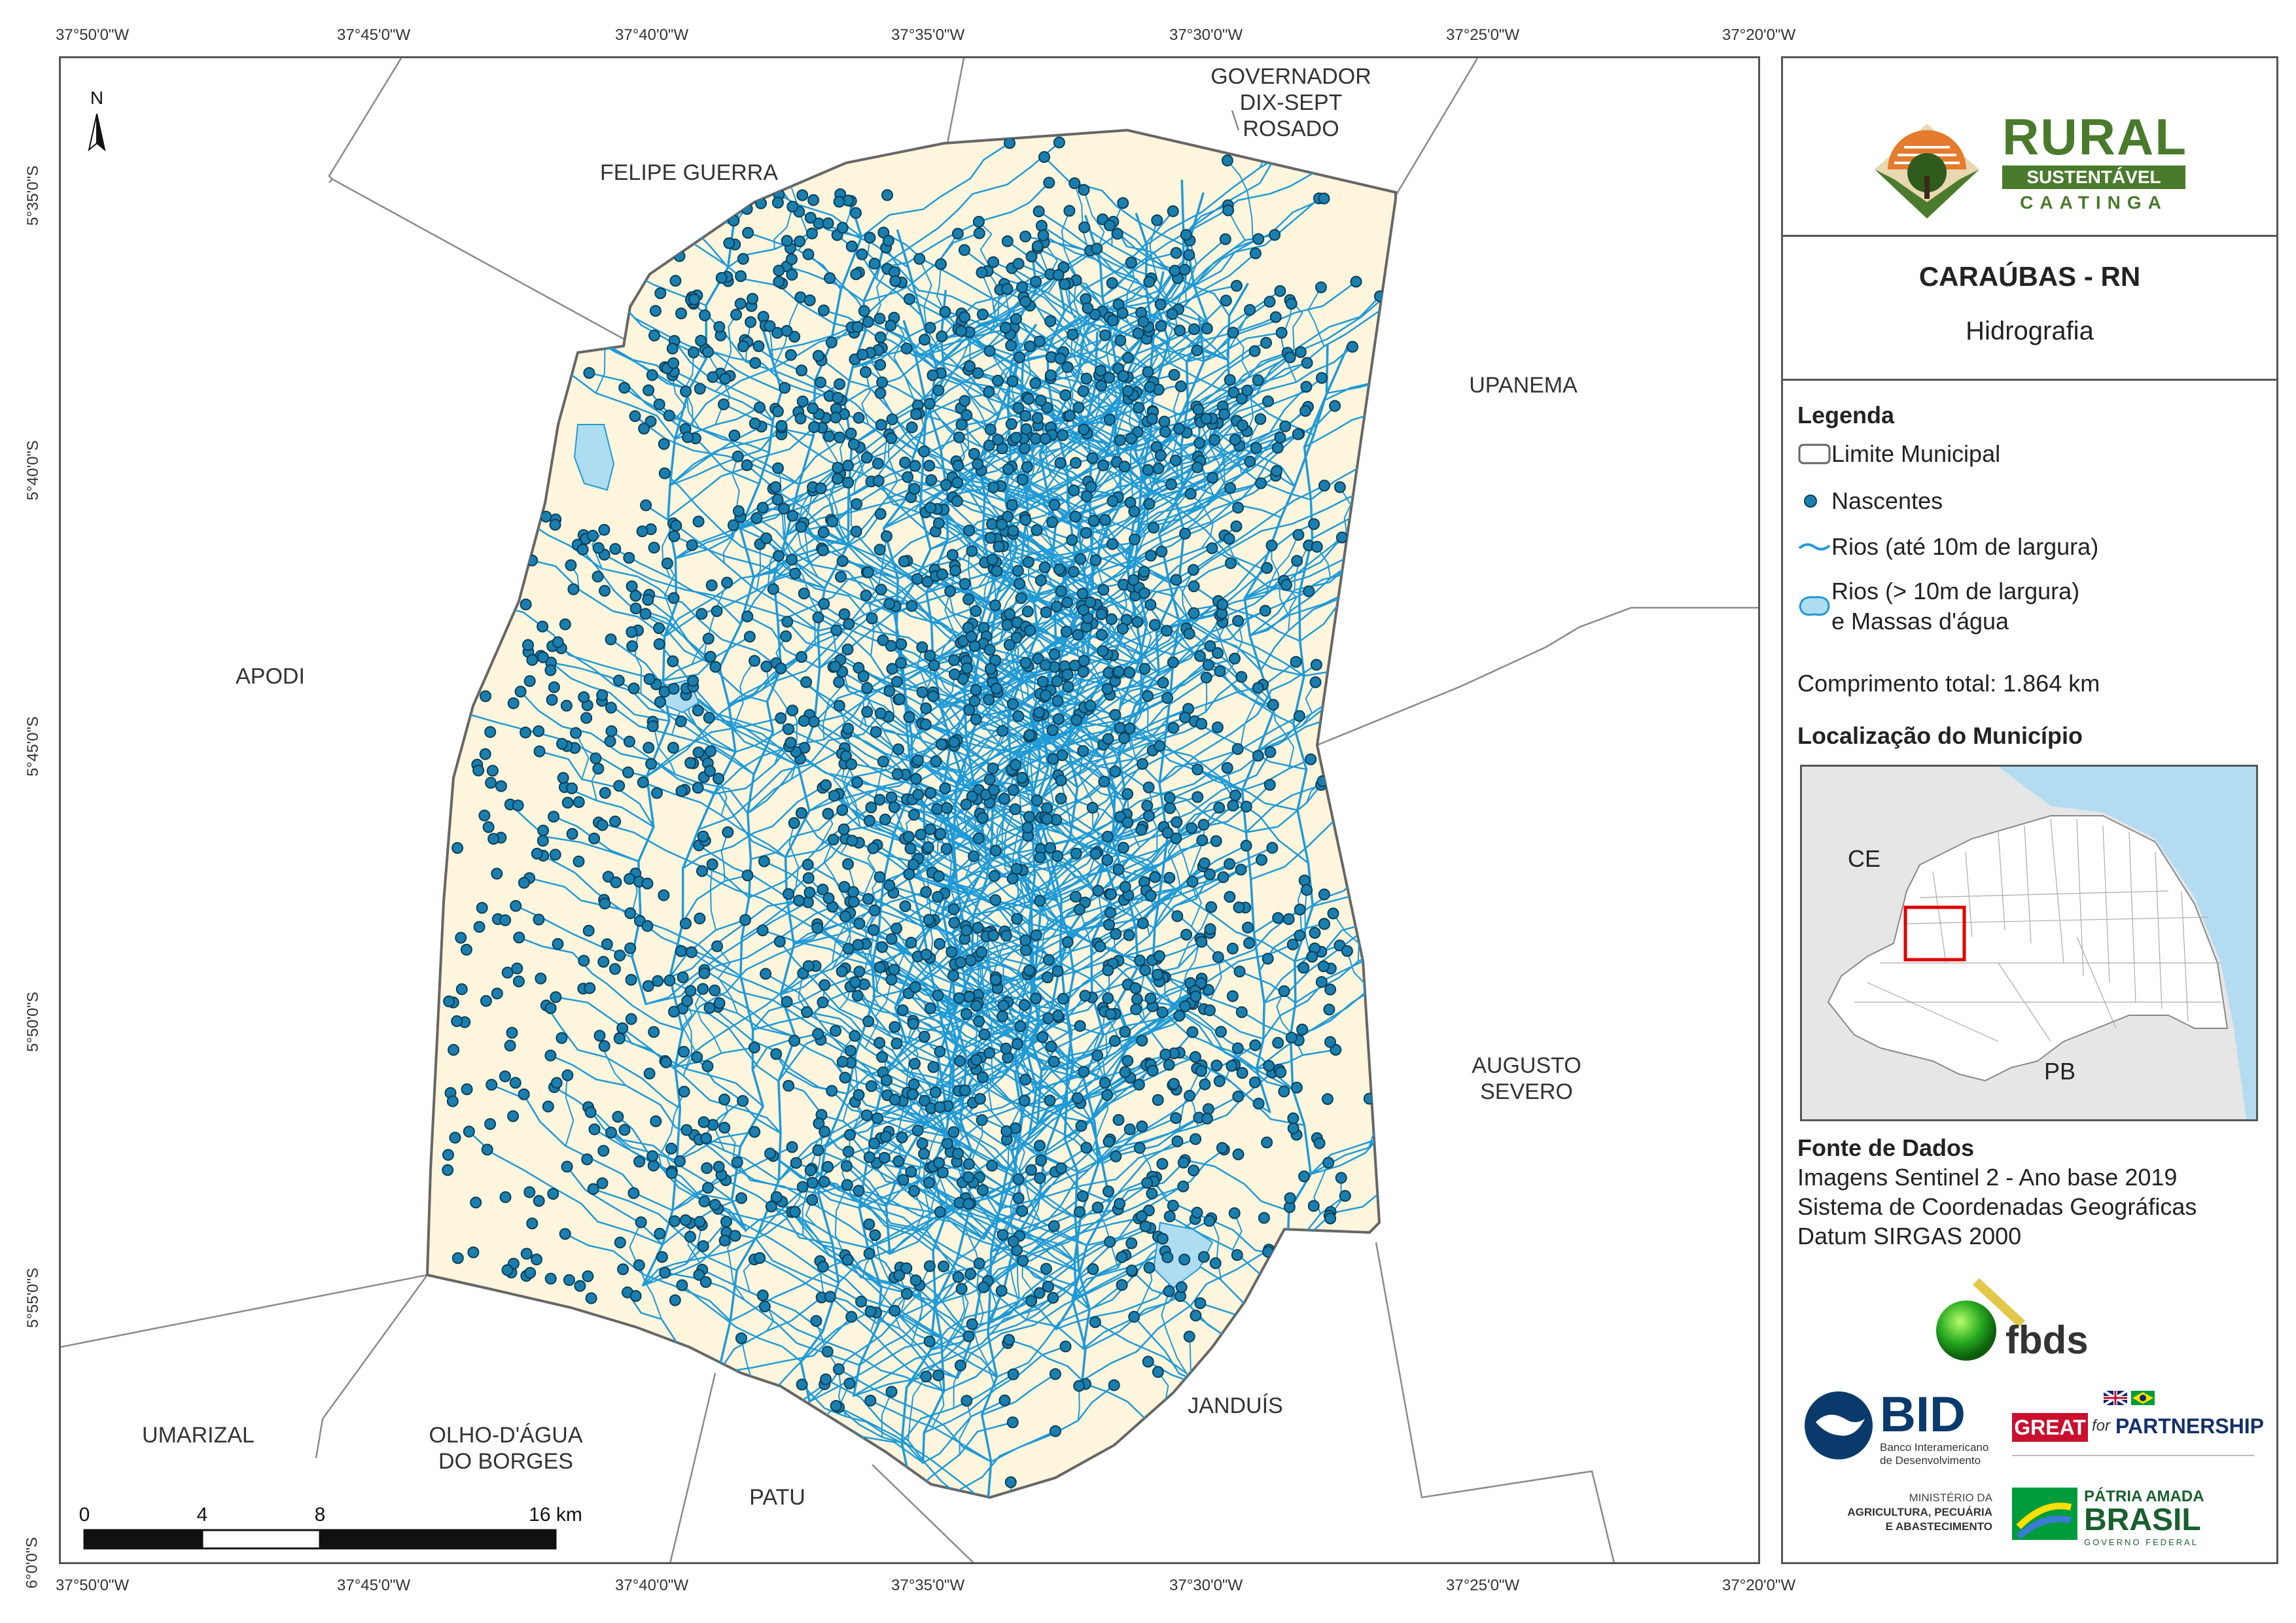  Describe the element at coordinates (202, 1515) in the screenshot. I see `scale-label-4: 4` at that location.